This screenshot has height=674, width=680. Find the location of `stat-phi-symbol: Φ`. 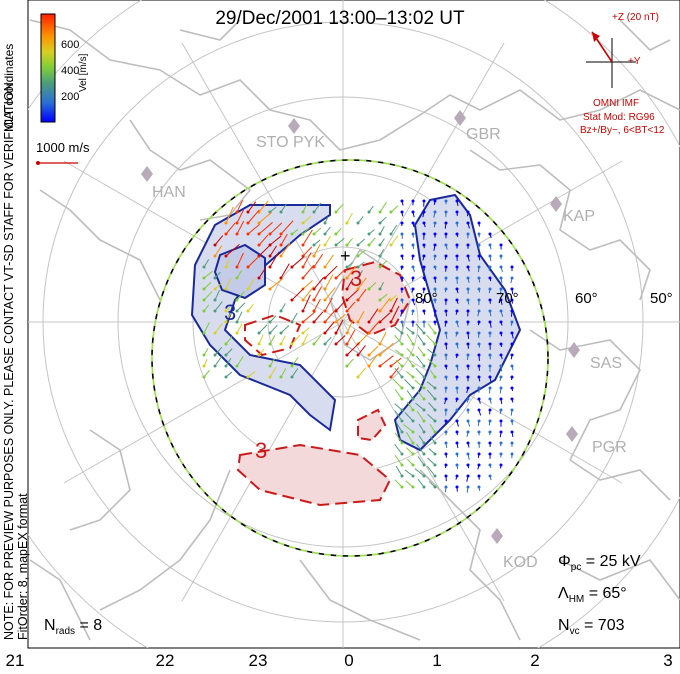

stat-phi-symbol: Φ is located at coordinates (564, 561).